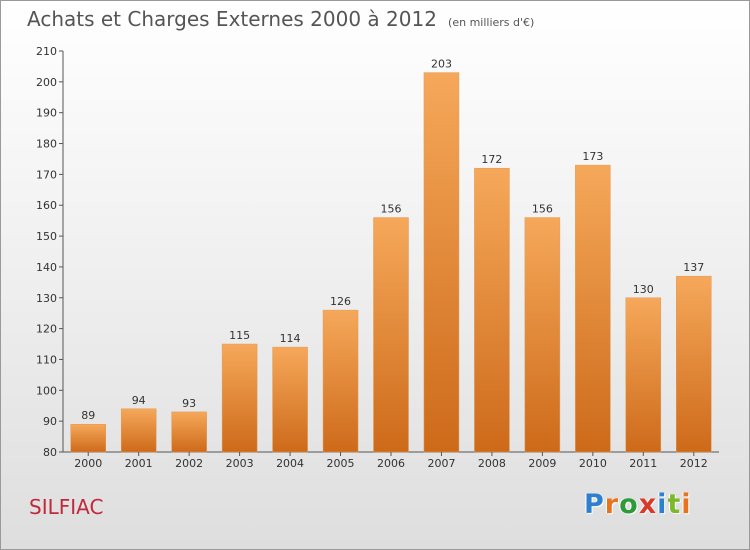 The height and width of the screenshot is (550, 750). What do you see at coordinates (492, 310) in the screenshot?
I see `bar-2008` at bounding box center [492, 310].